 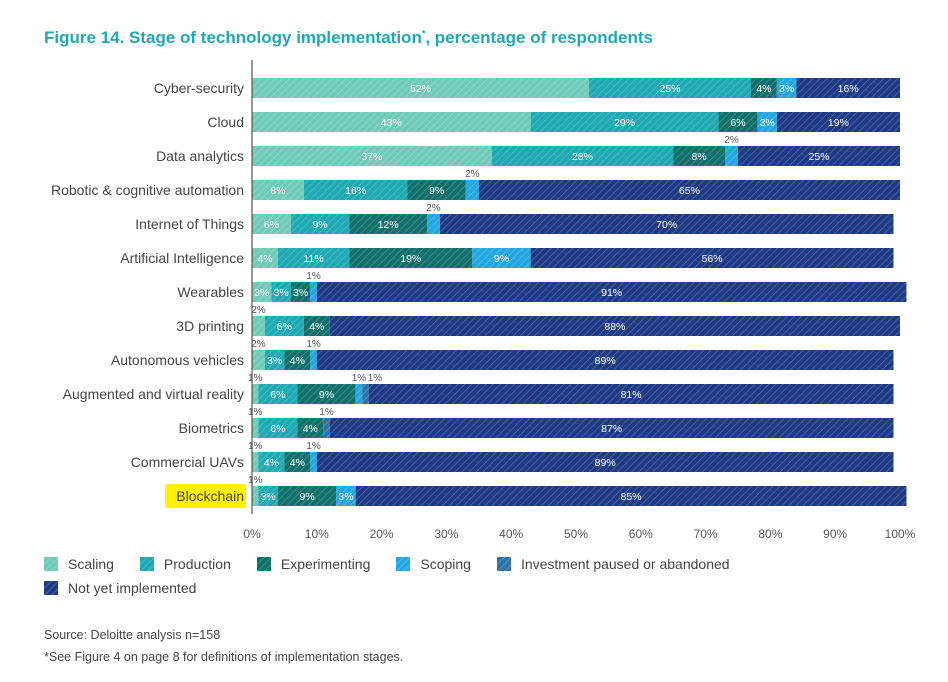 I want to click on x-tick-label: 40%, so click(x=511, y=534).